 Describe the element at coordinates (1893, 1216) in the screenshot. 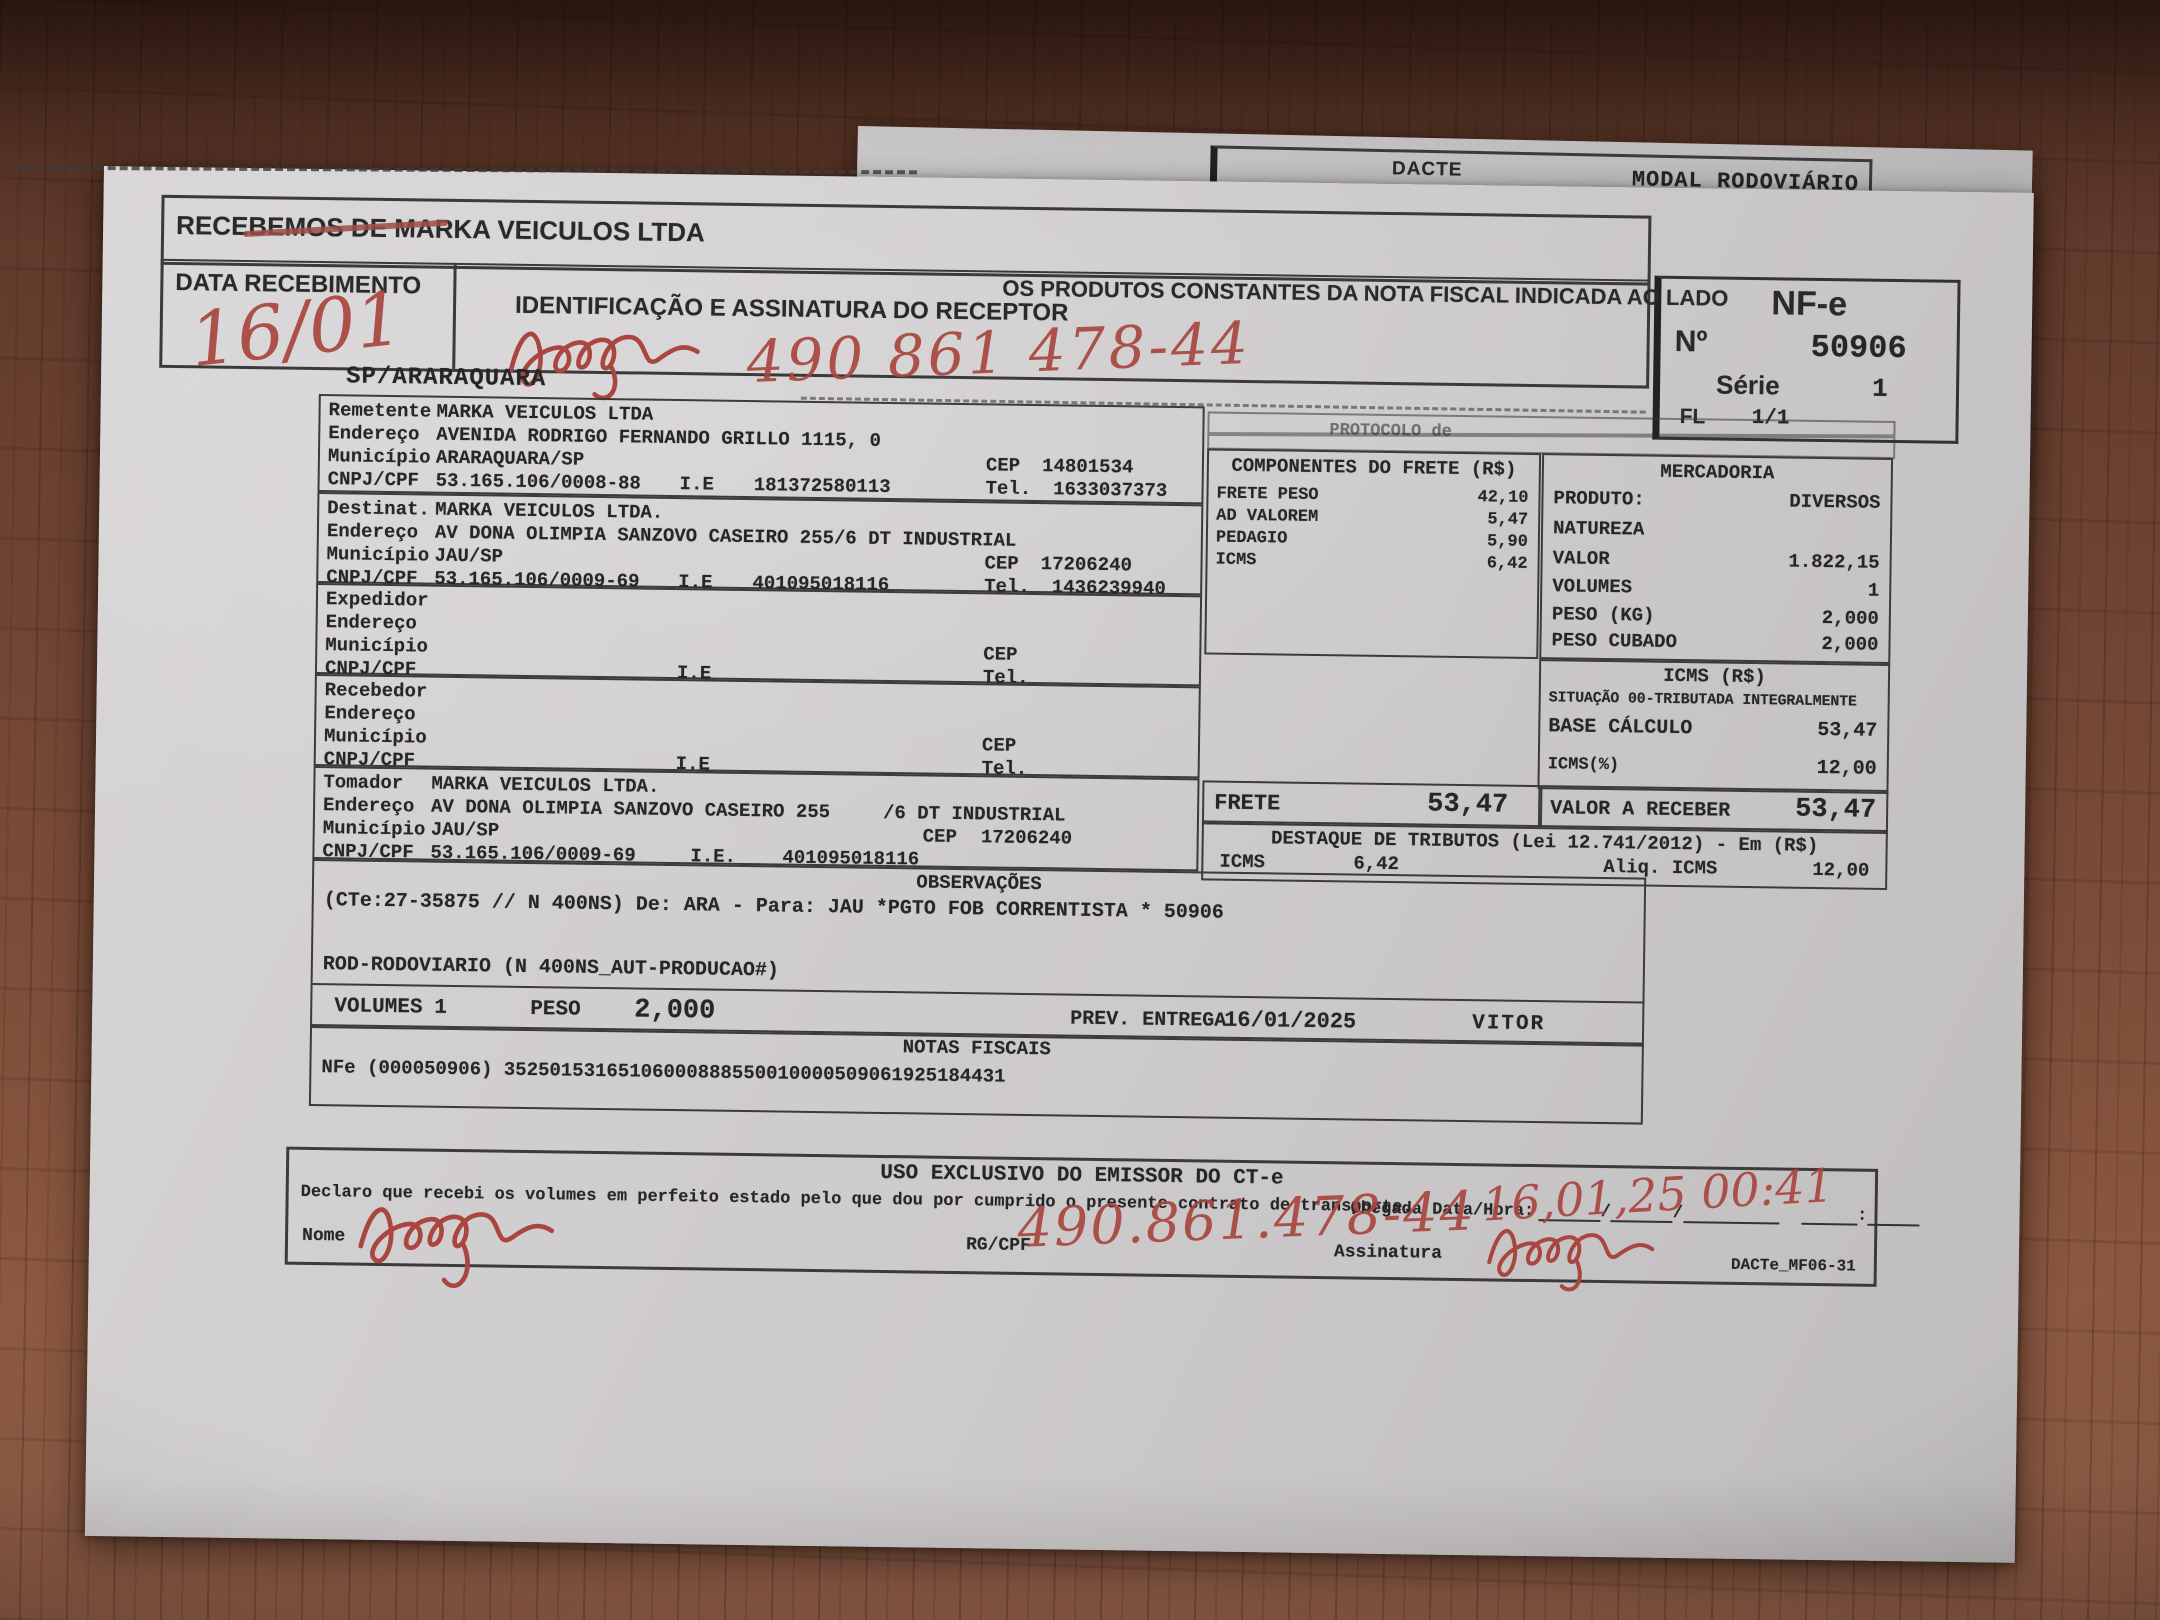

I see `chegada-minute-slot` at that location.